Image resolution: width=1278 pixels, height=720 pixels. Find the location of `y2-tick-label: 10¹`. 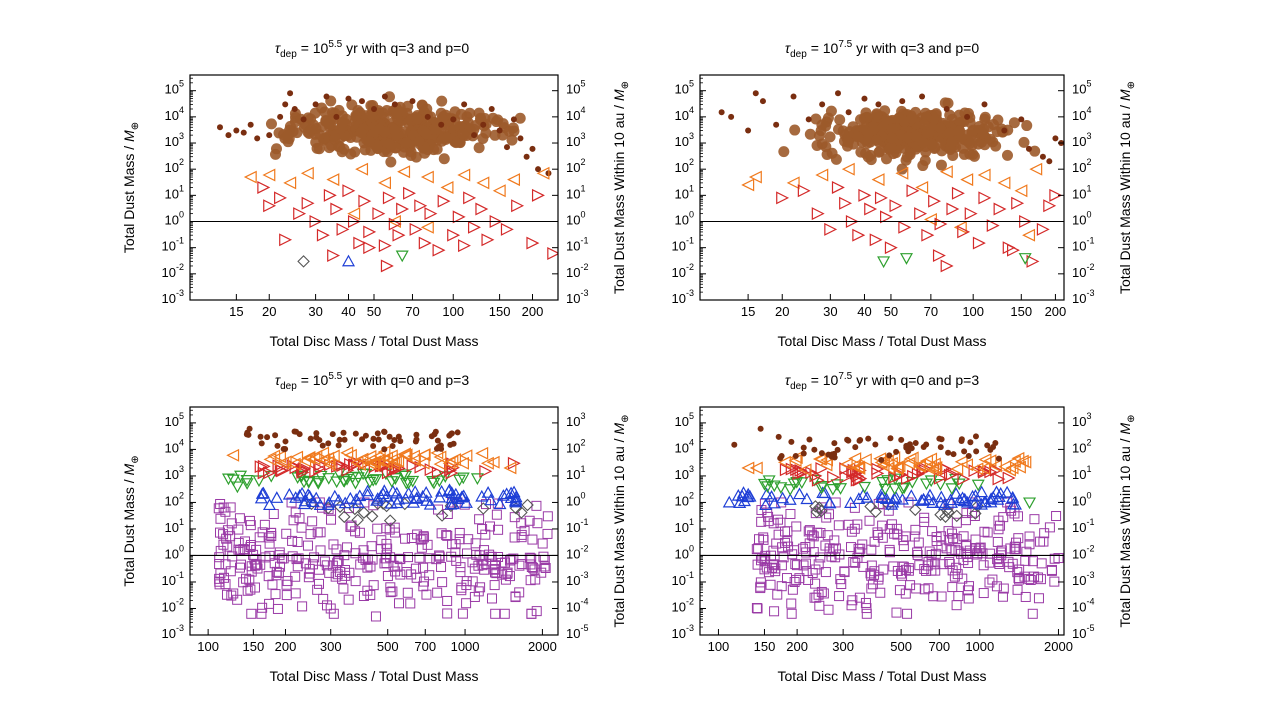

y2-tick-label: 10¹ is located at coordinates (1081, 473).